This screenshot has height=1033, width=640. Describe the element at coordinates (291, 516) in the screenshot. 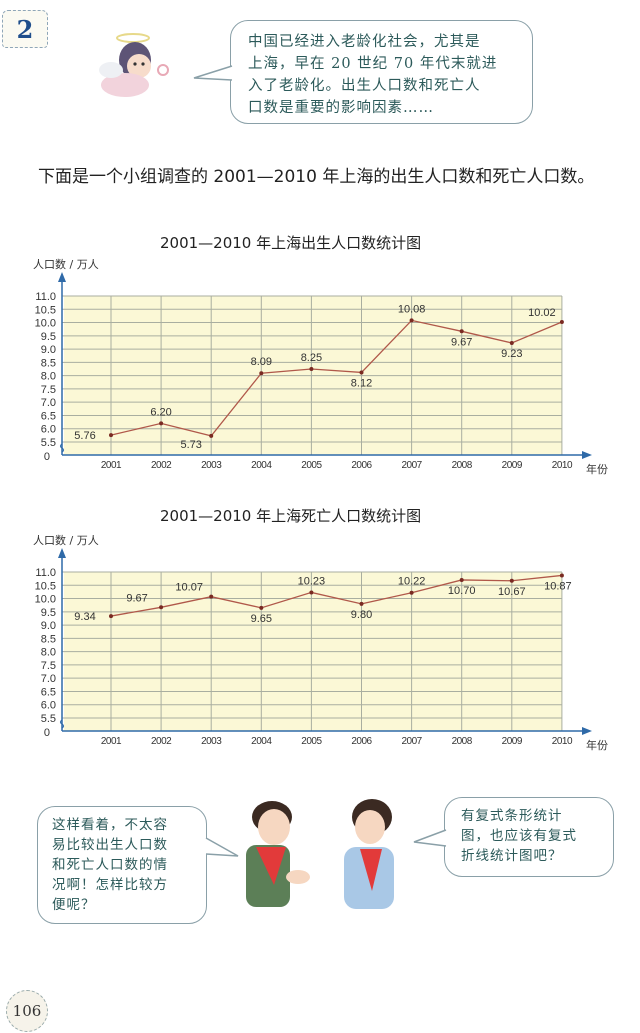

I see `chart-title-deaths: 2001—2010 年上海死亡人口数统计图` at that location.